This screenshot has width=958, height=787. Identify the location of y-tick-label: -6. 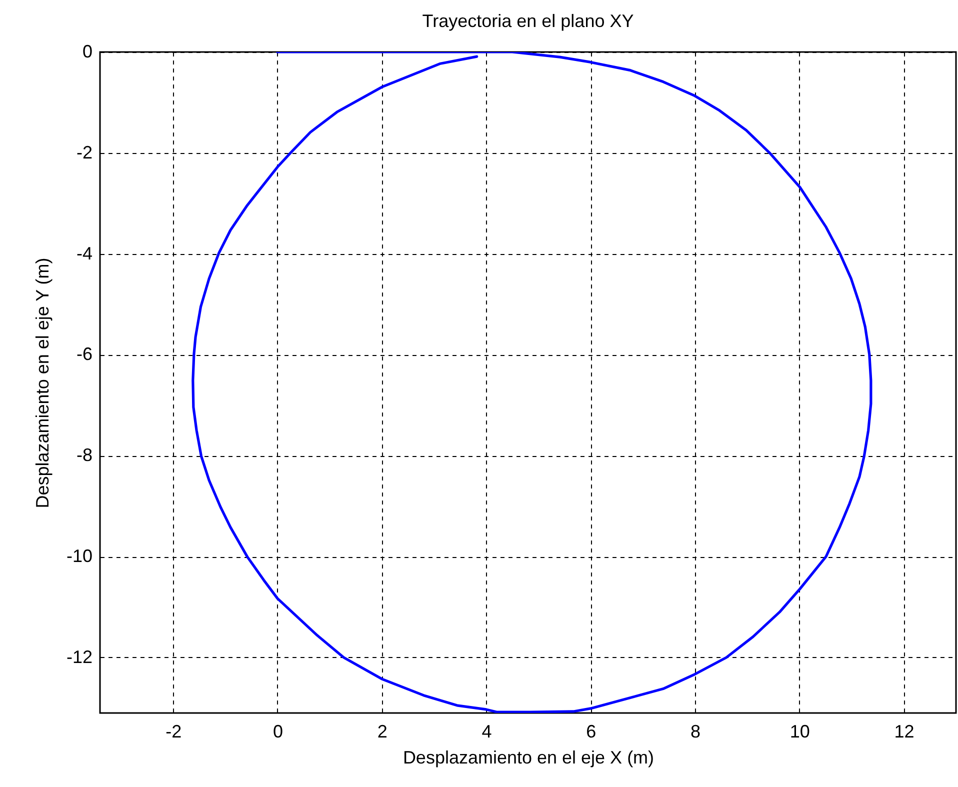
(84, 354).